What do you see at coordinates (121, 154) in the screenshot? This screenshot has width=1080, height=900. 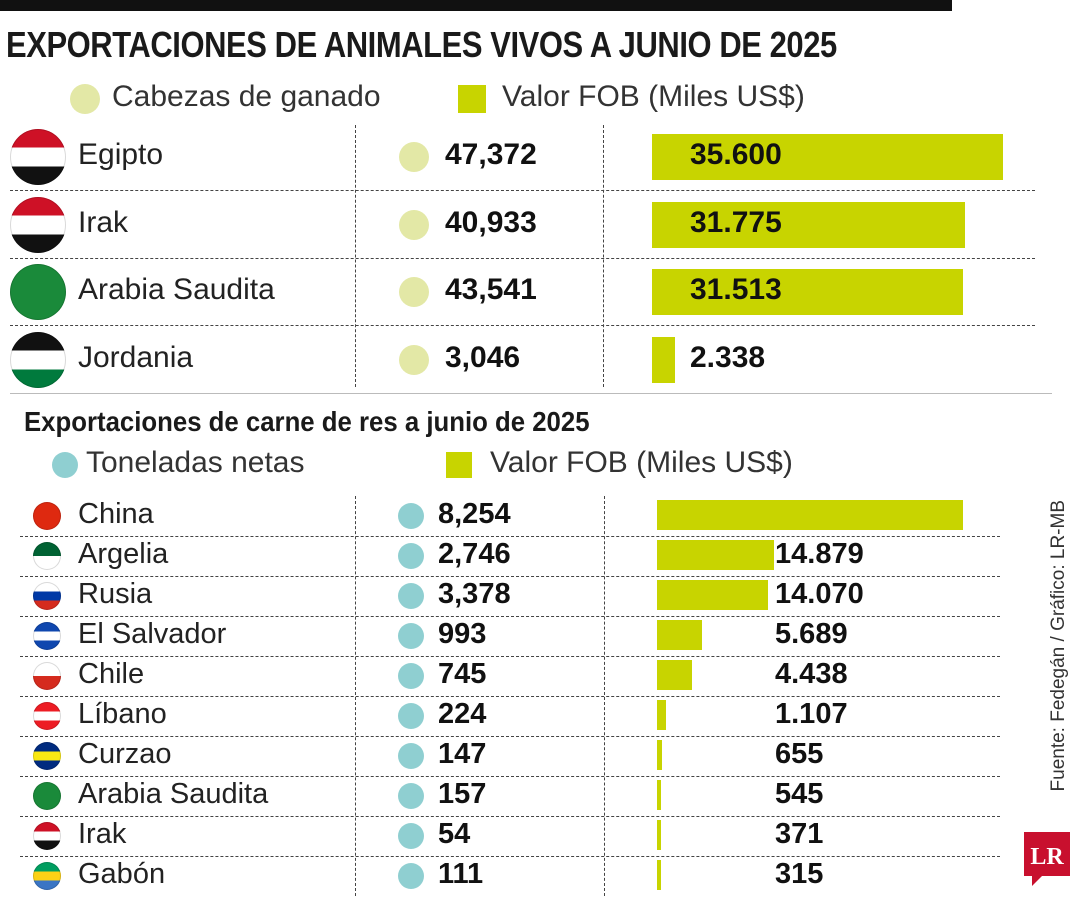 I see `country-name: Egipto` at bounding box center [121, 154].